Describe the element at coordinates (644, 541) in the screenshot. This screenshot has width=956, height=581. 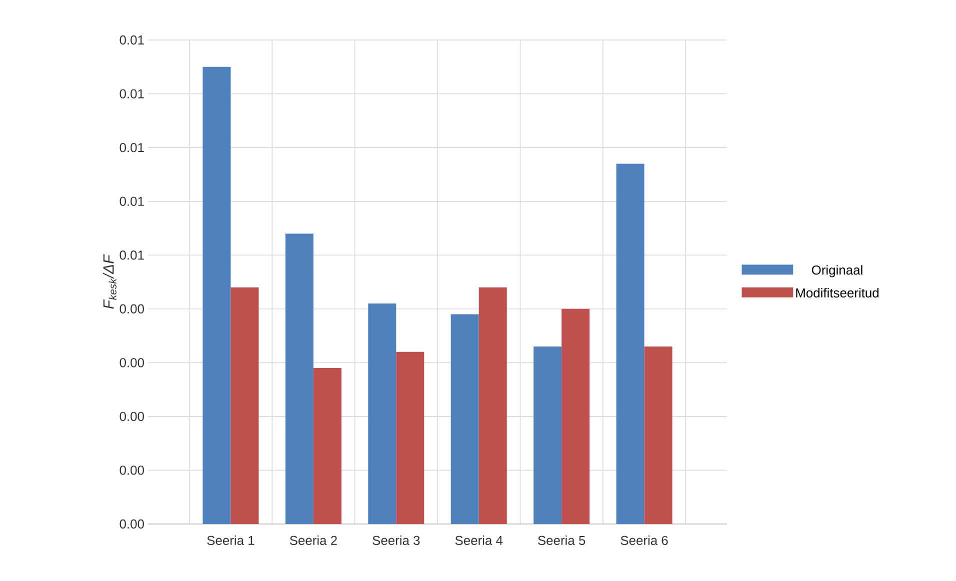
I see `x-tick-label: Seeria 6` at that location.